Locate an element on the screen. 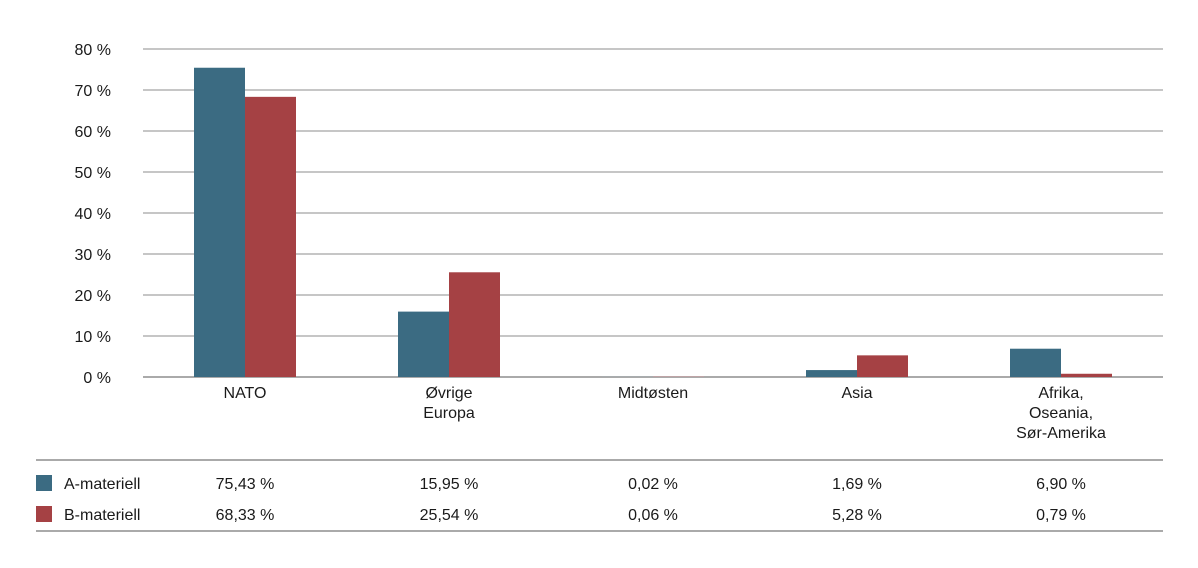 The width and height of the screenshot is (1198, 568). x-category-label: NATO is located at coordinates (245, 393).